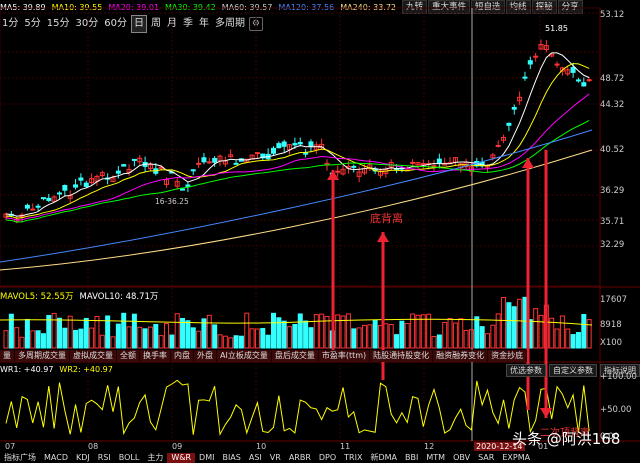 The image size is (640, 463). I want to click on bottom-tab-0: 指标广场, so click(20, 457).